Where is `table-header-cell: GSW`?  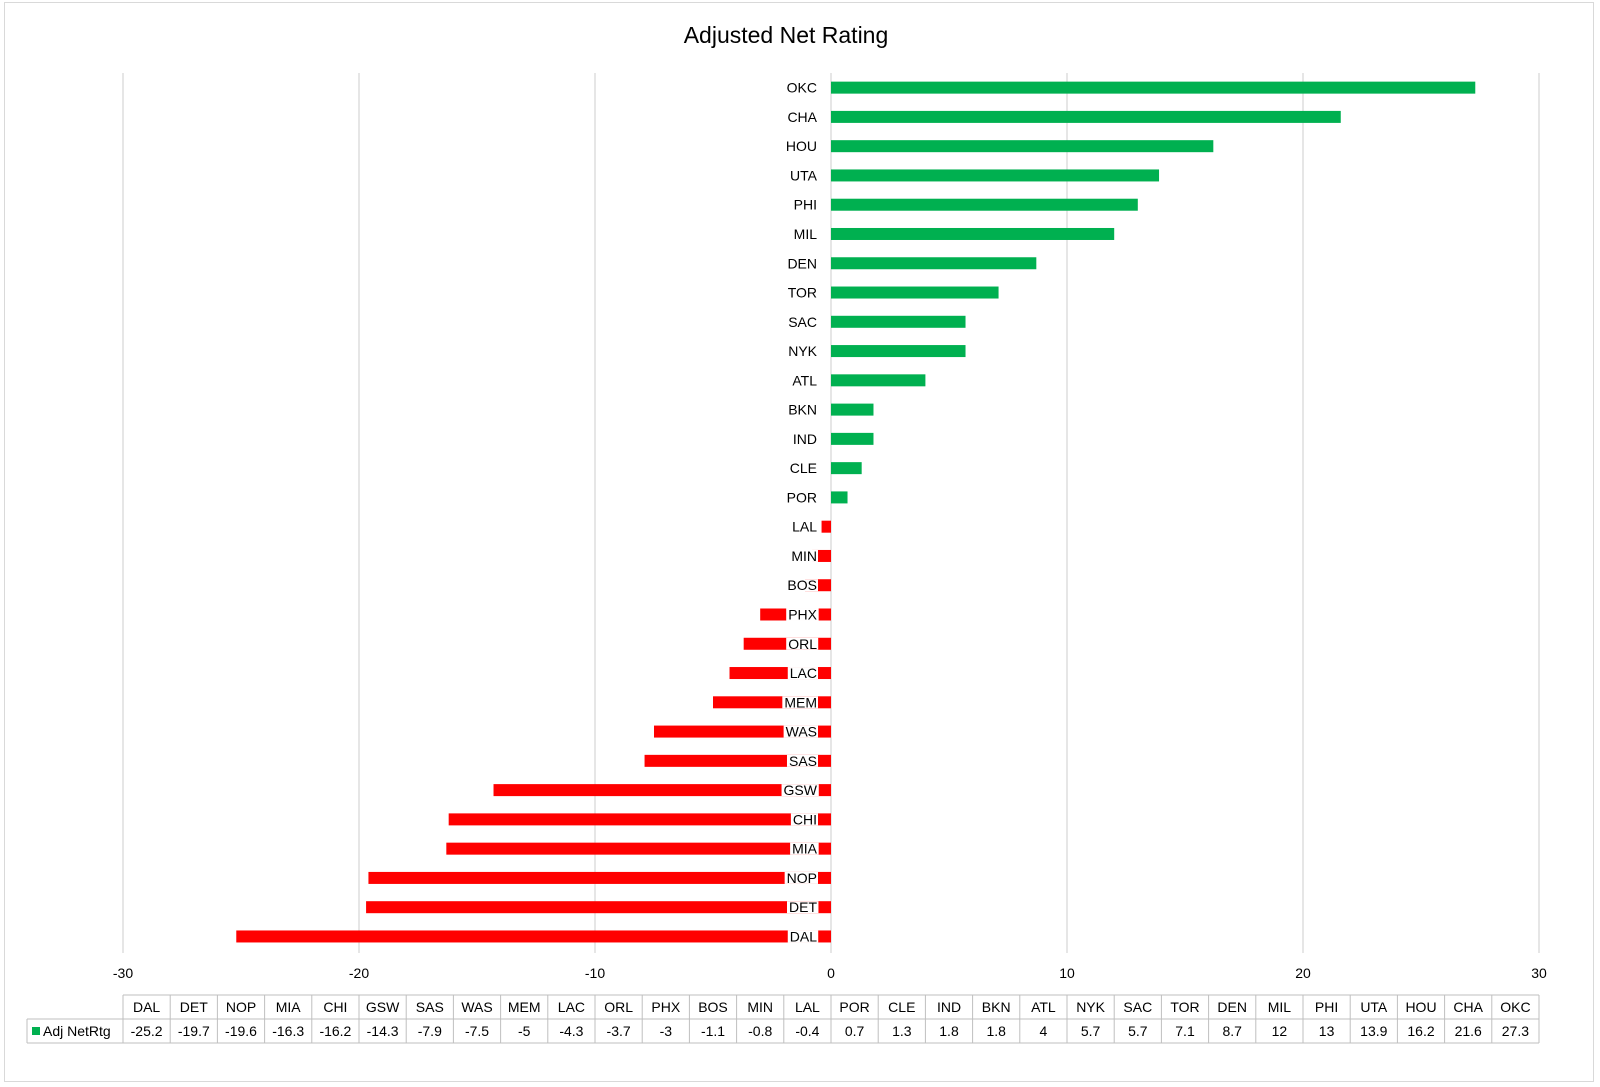 table-header-cell: GSW is located at coordinates (383, 1007).